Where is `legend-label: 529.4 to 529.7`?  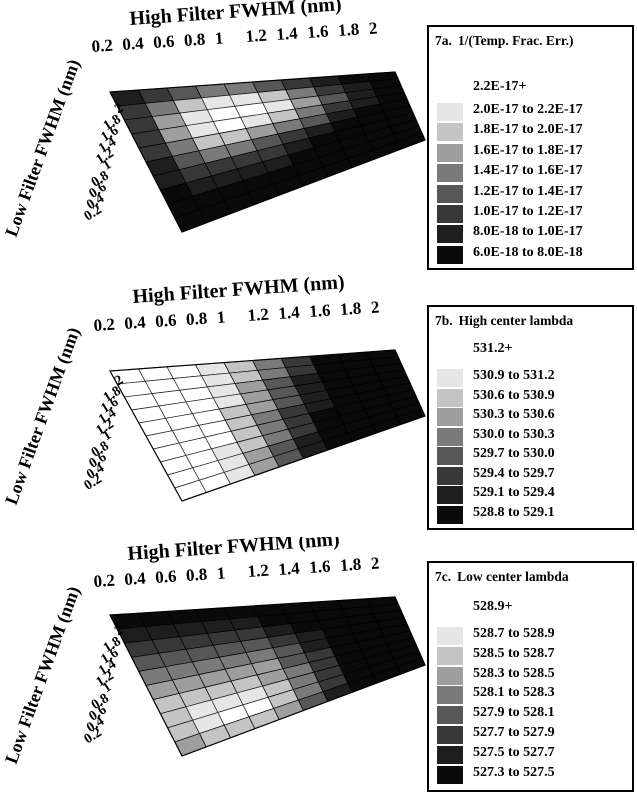
legend-label: 529.4 to 529.7 is located at coordinates (514, 473).